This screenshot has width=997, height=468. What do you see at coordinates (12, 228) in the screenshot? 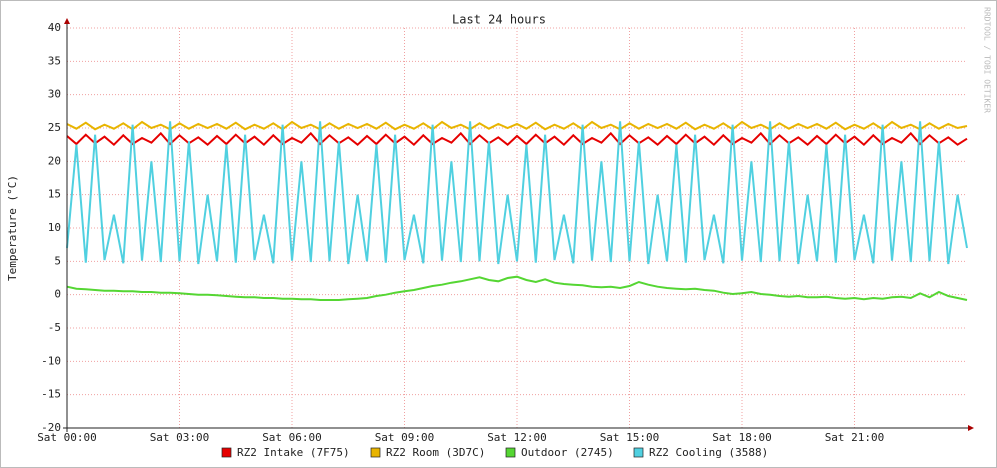
I see `y-axis-label: Temperature (°C)` at bounding box center [12, 228].